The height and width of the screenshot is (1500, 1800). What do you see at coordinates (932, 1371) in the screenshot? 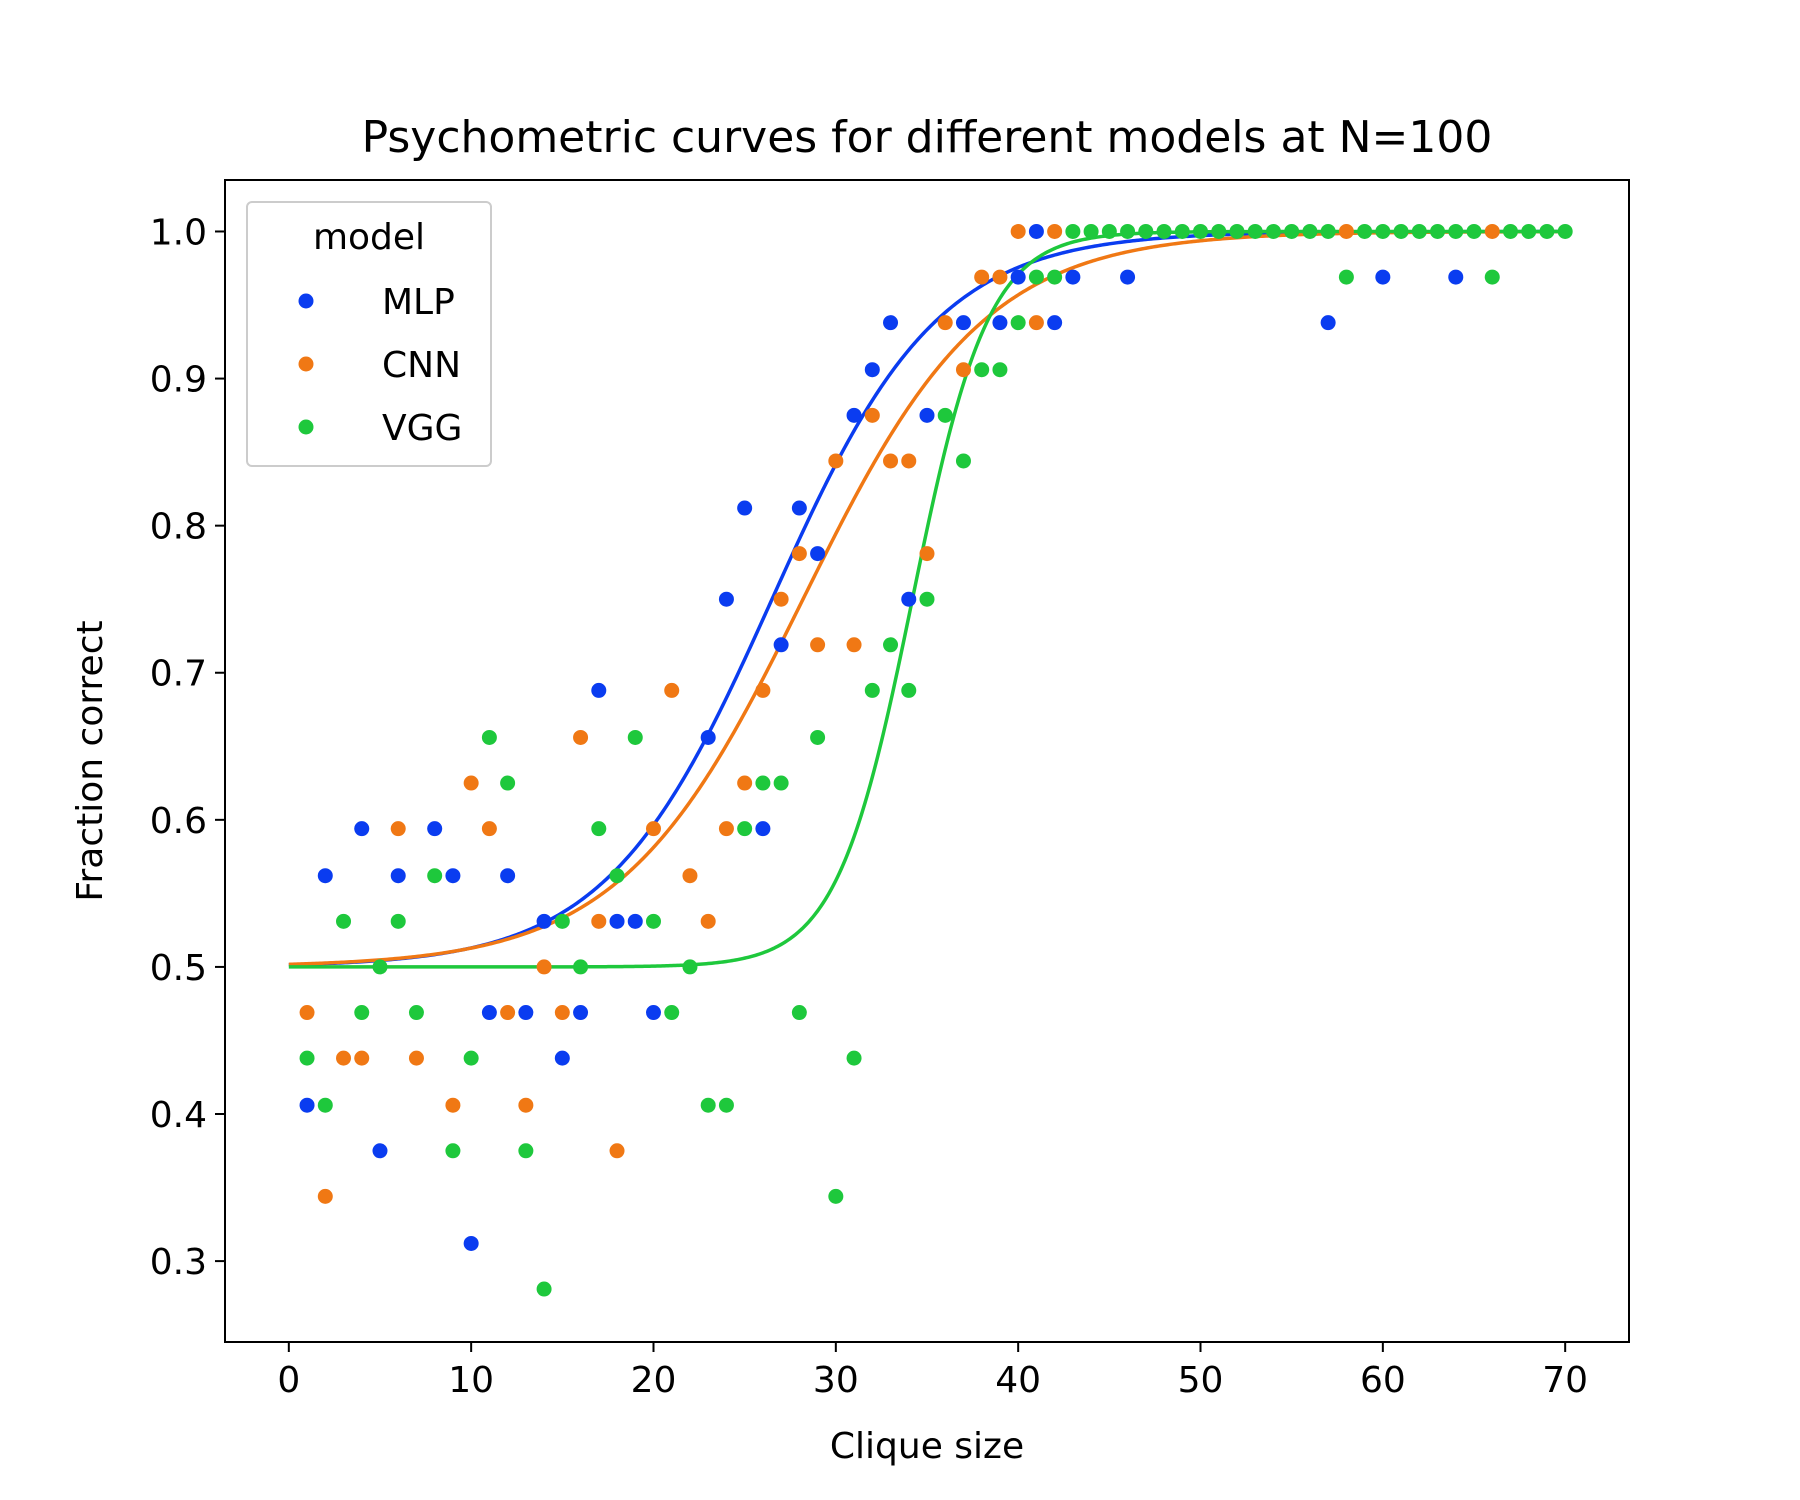
I see `x-axis: 0 10 20 30 40 50 60 70` at bounding box center [932, 1371].